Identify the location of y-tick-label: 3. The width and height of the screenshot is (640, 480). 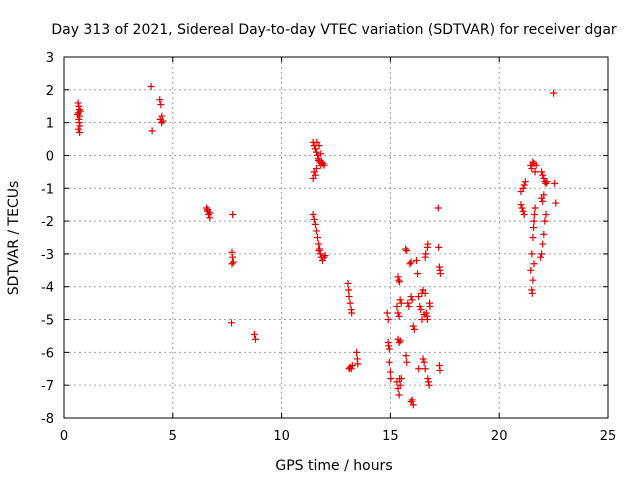
(50, 58).